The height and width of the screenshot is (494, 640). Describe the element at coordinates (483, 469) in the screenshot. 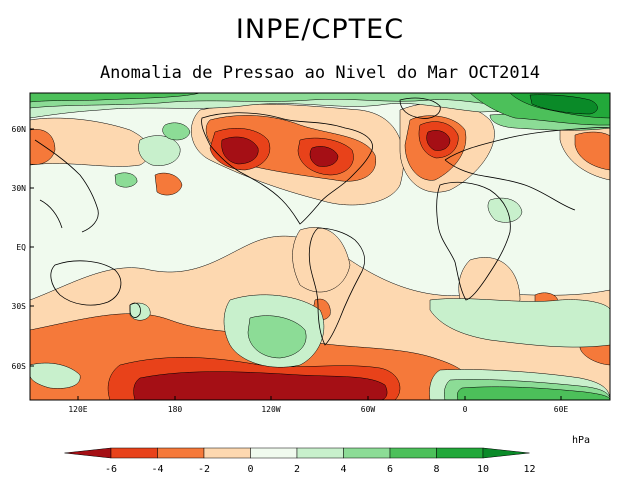

I see `colorbar-tick-label: 10` at that location.